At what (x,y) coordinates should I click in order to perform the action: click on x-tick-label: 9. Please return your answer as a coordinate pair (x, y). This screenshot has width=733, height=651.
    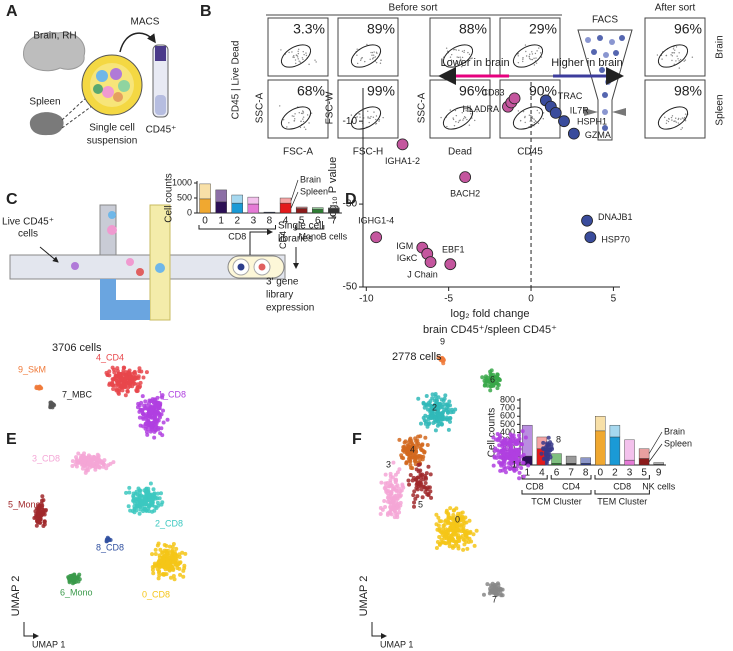
    Looking at the image, I should click on (659, 473).